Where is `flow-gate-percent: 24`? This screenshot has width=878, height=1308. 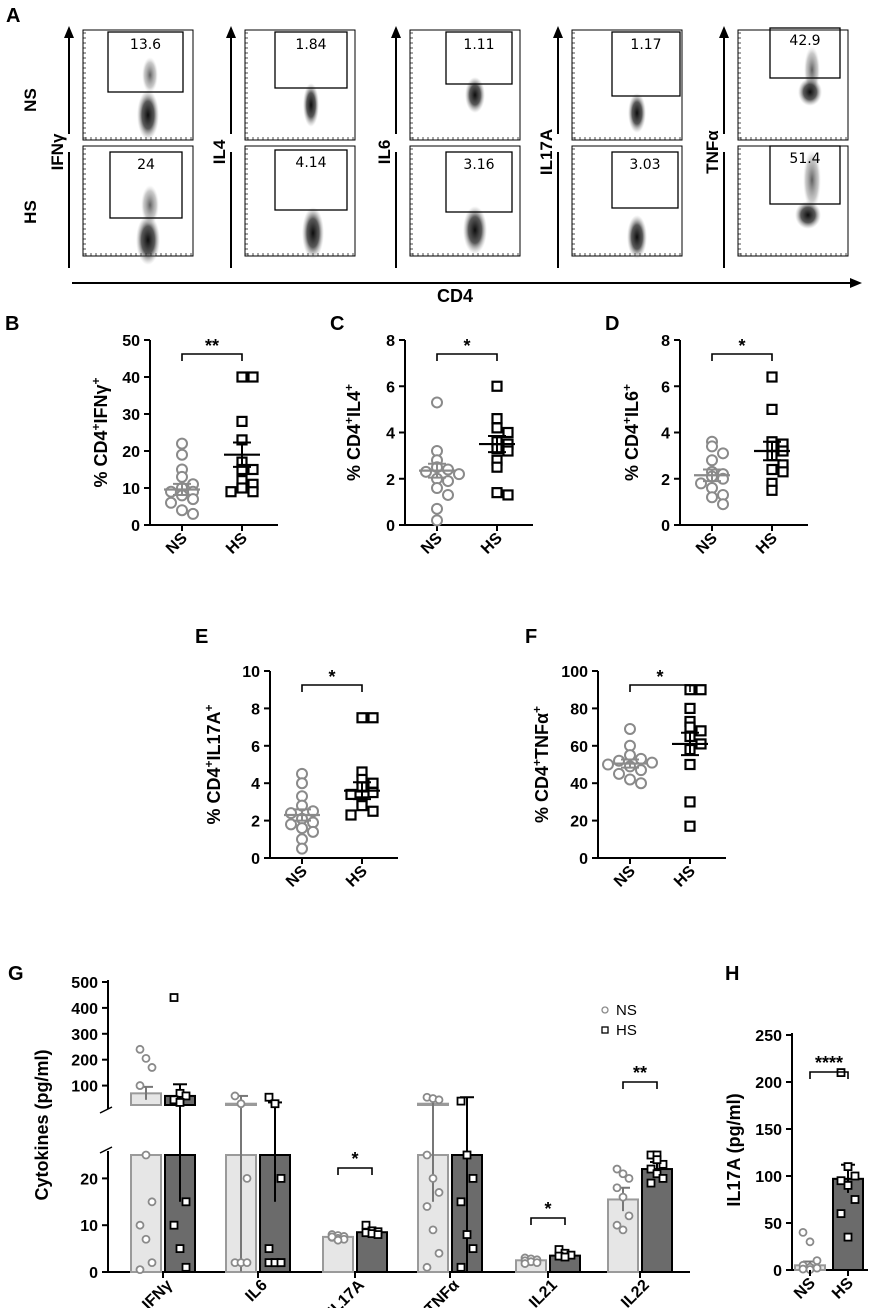 flow-gate-percent: 24 is located at coordinates (146, 165).